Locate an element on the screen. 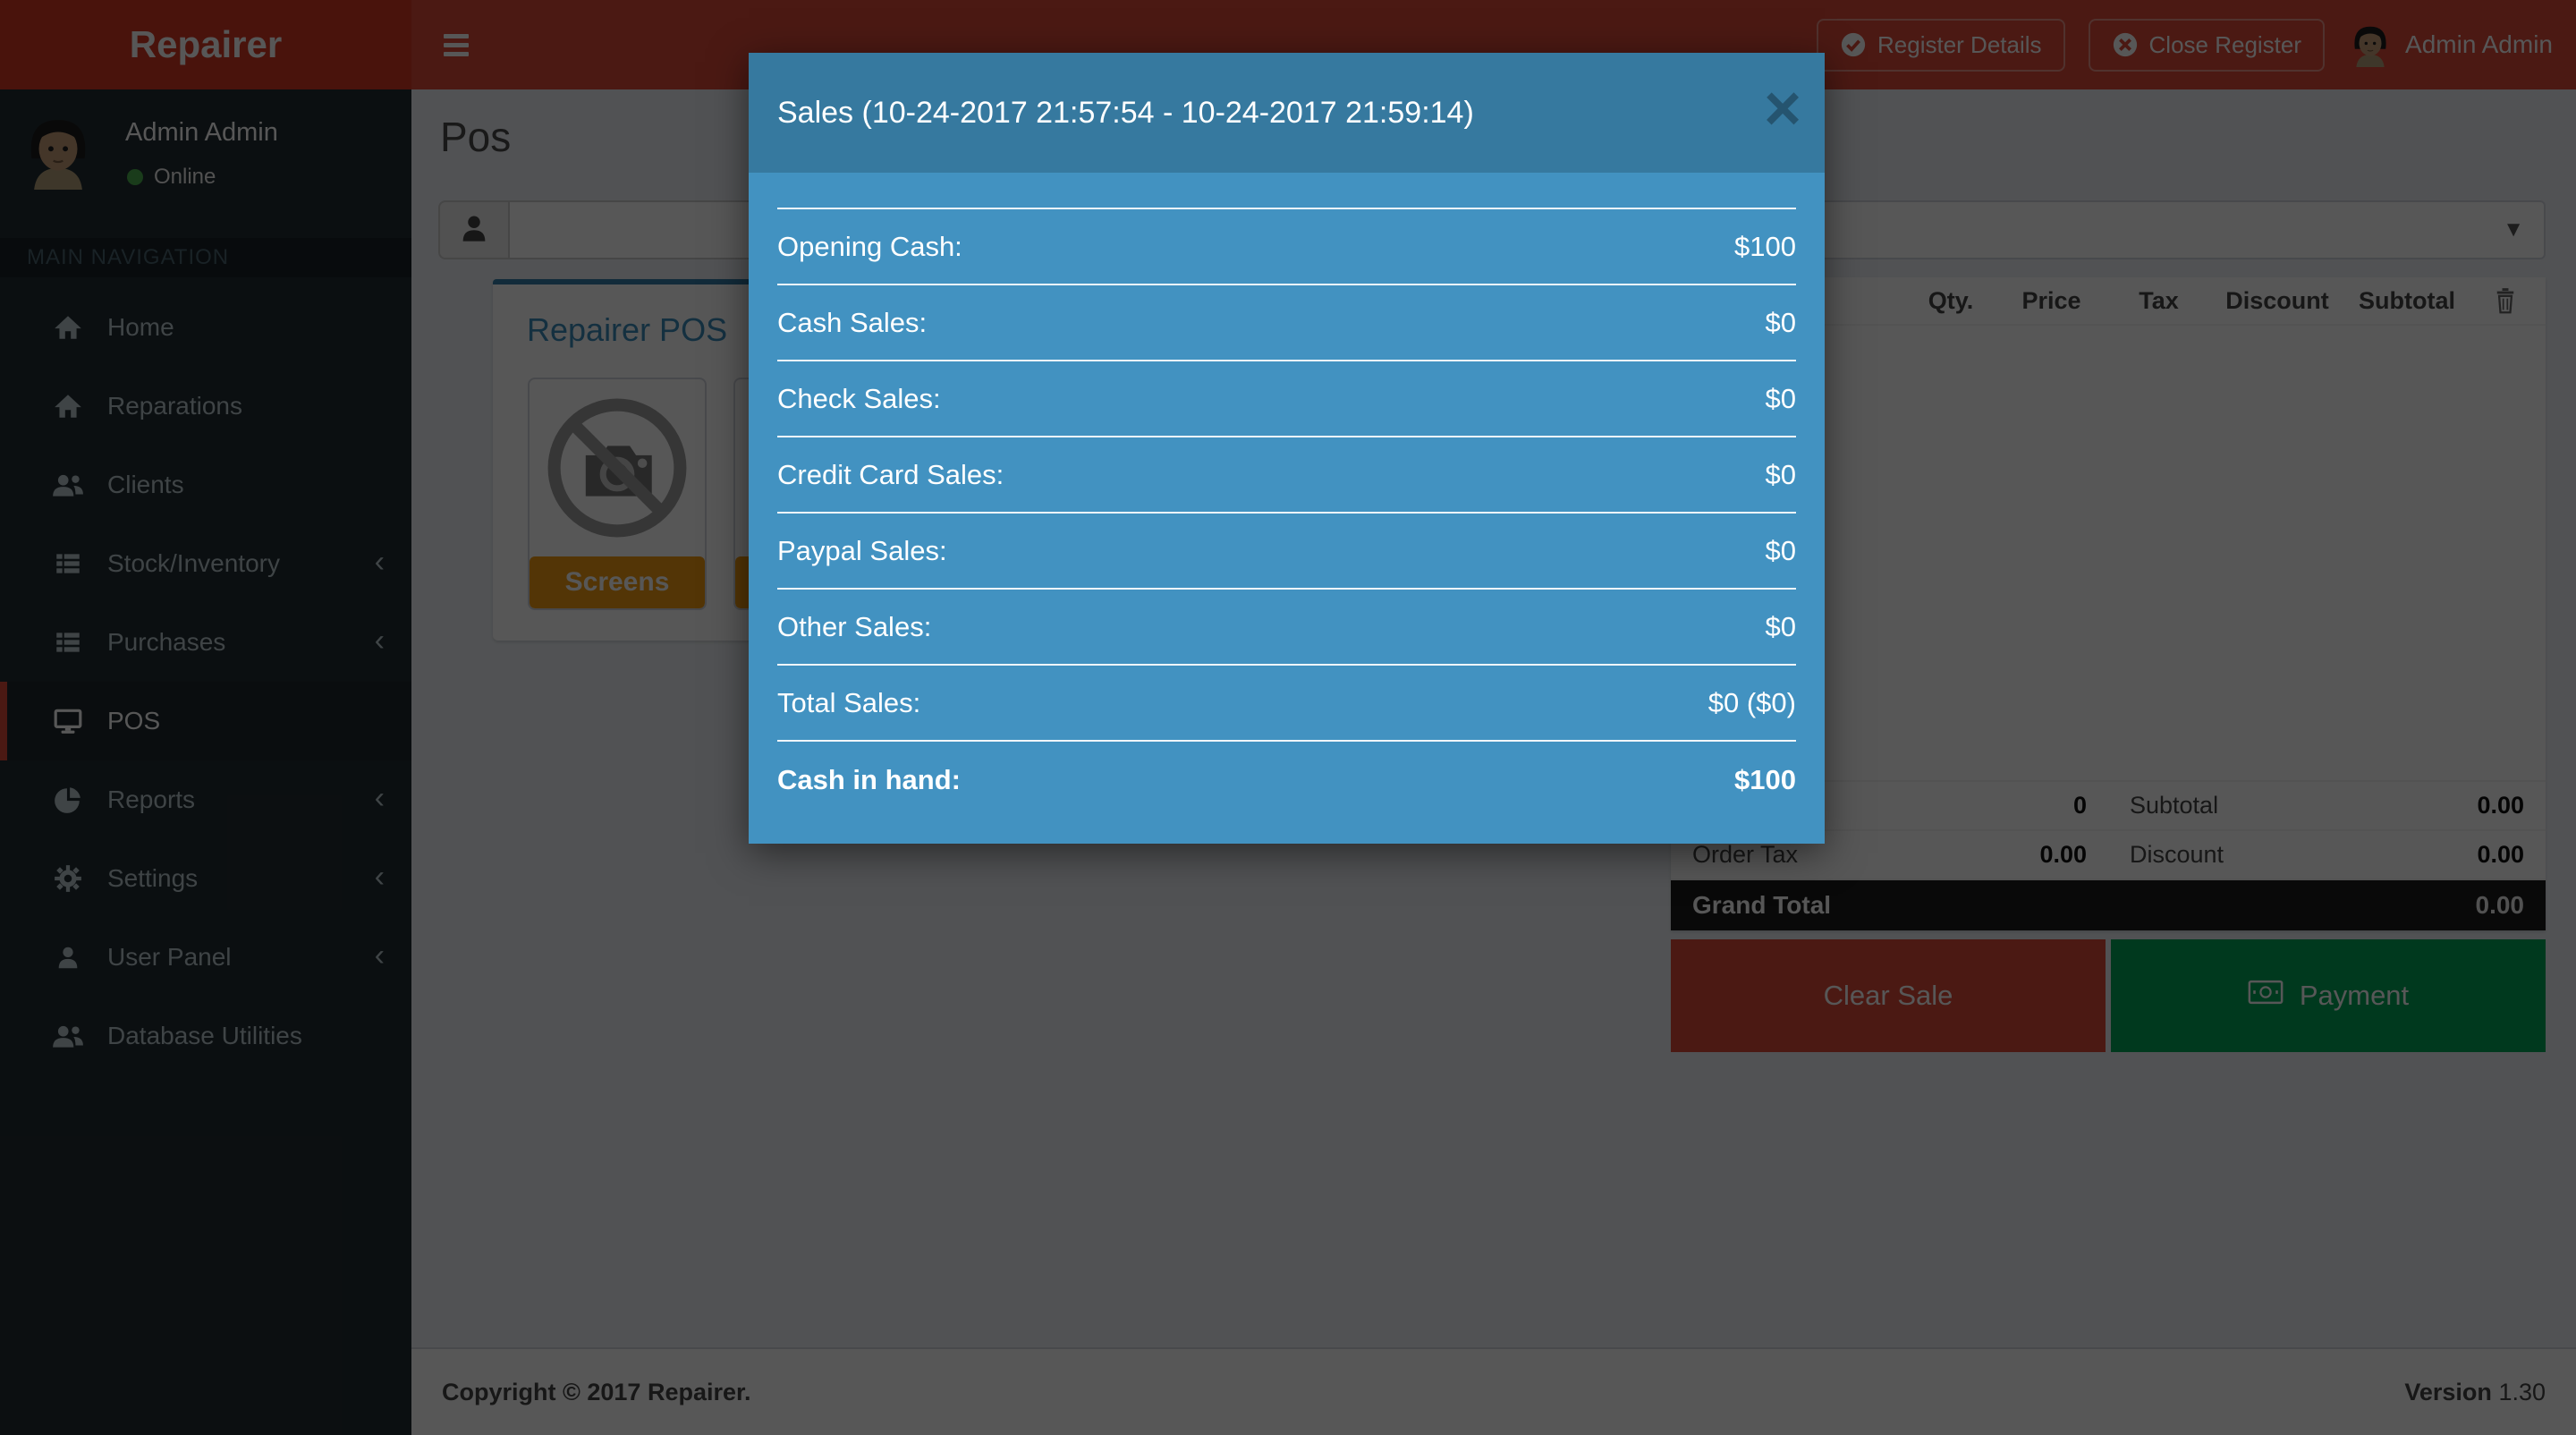  table-row-cash-in-hand: Cash in hand: $100 is located at coordinates (1286, 780).